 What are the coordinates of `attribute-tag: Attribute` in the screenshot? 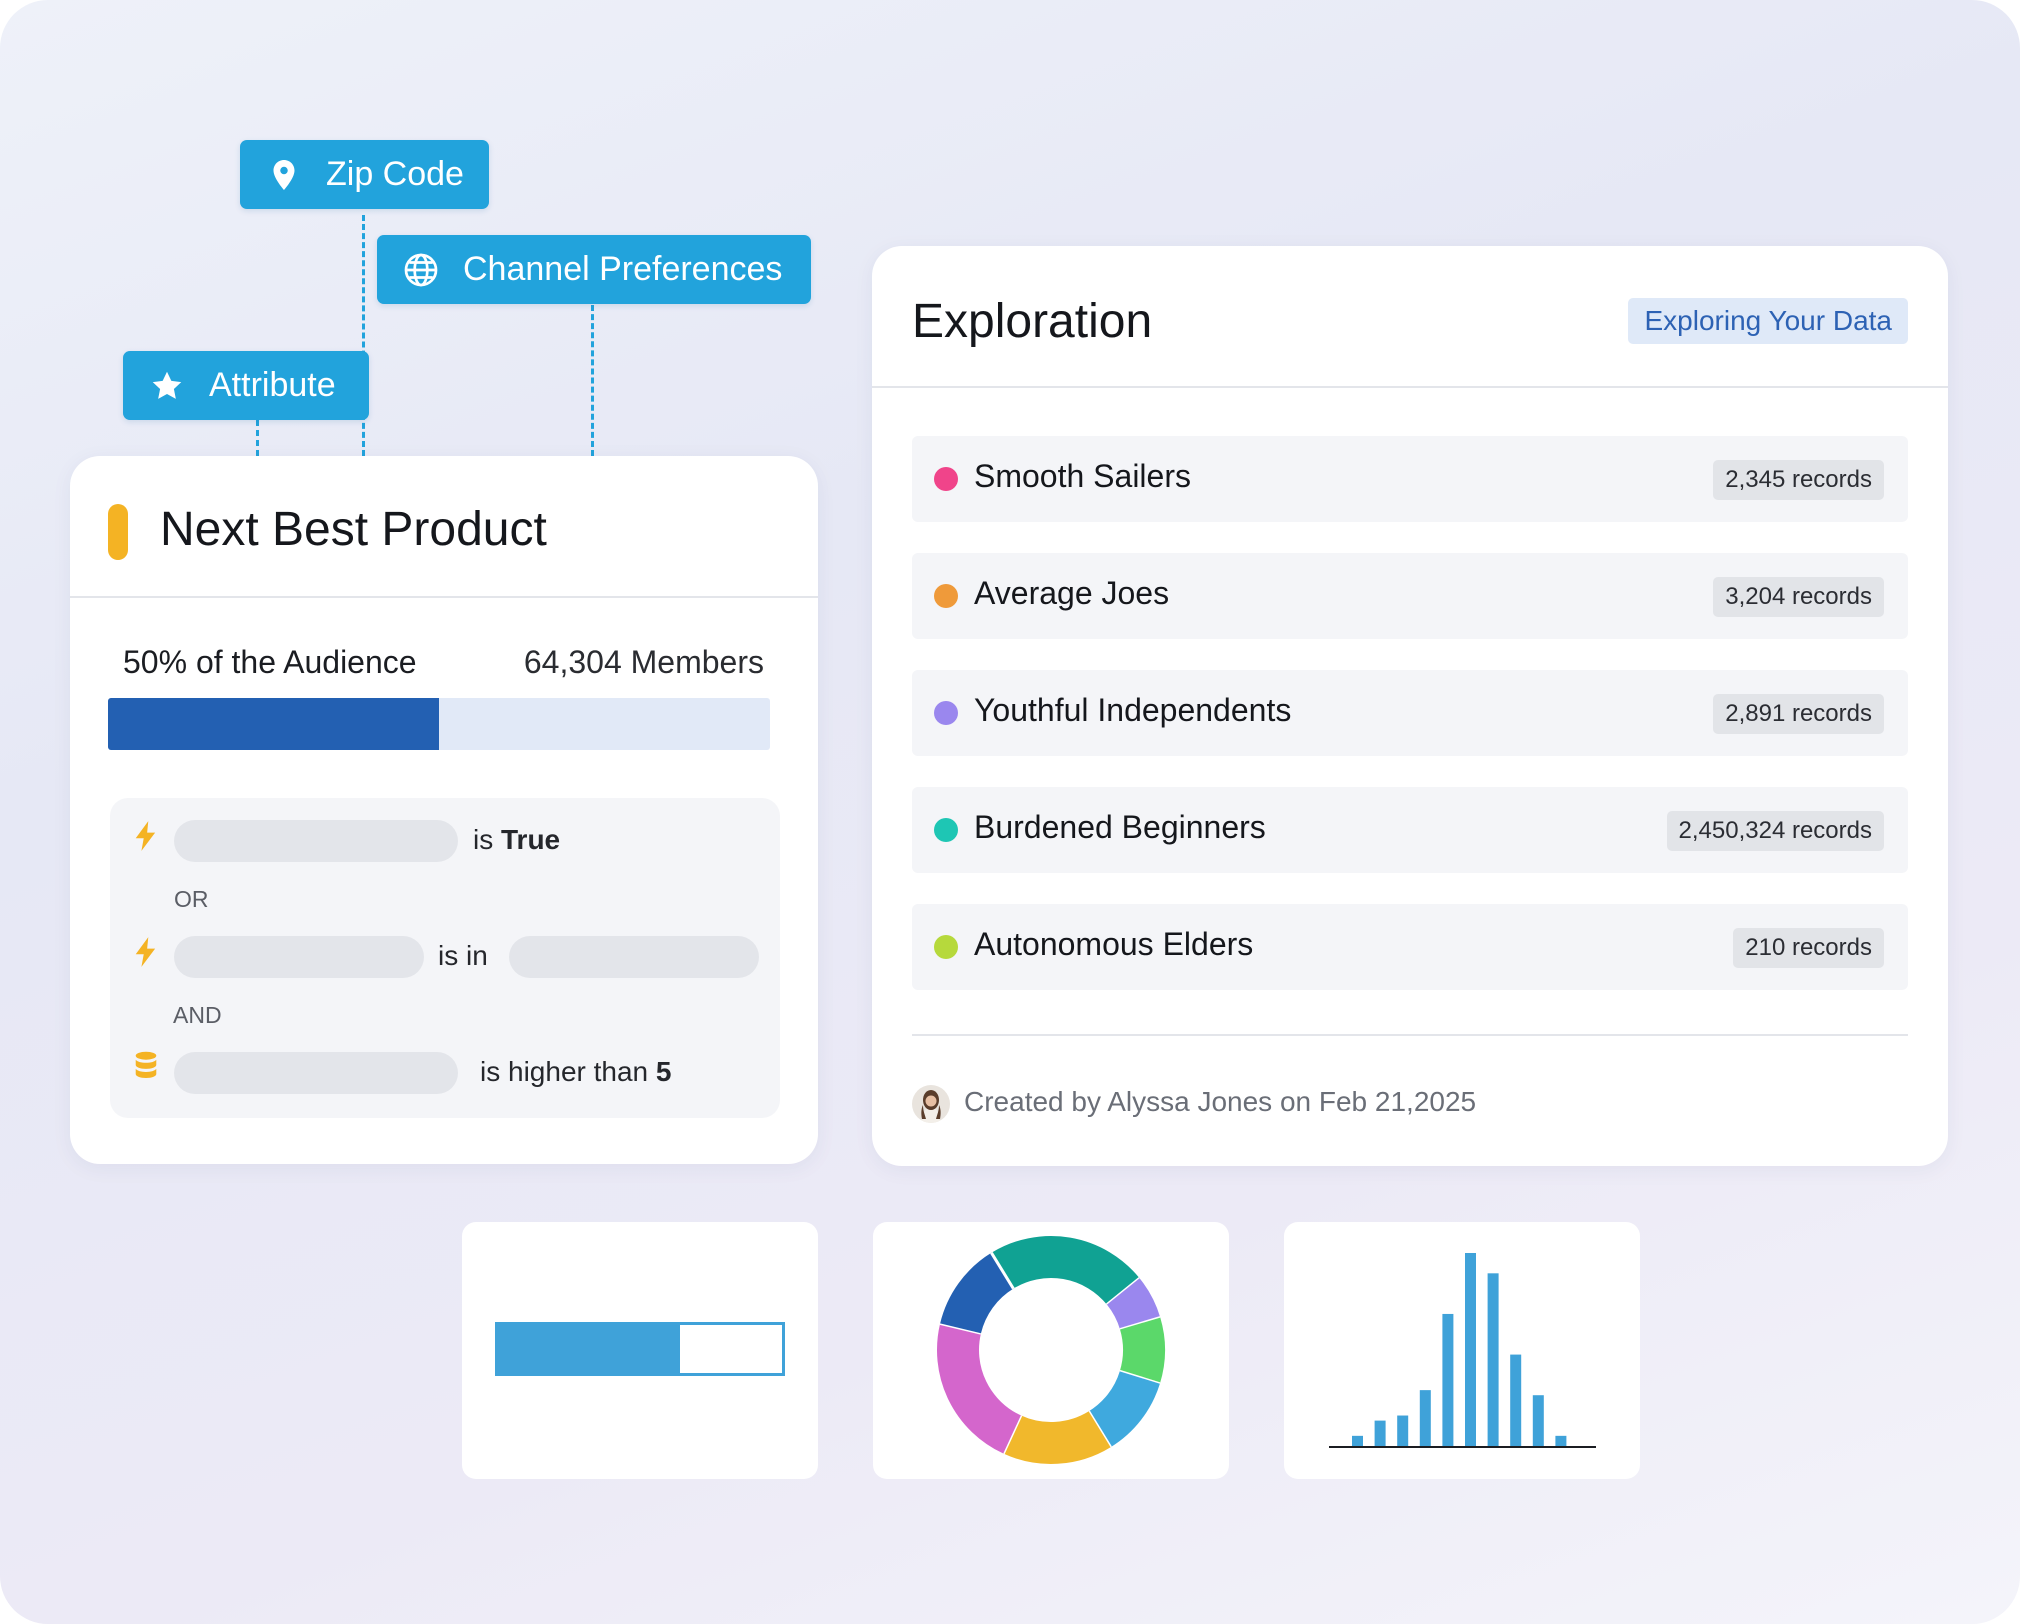 It's located at (246, 385).